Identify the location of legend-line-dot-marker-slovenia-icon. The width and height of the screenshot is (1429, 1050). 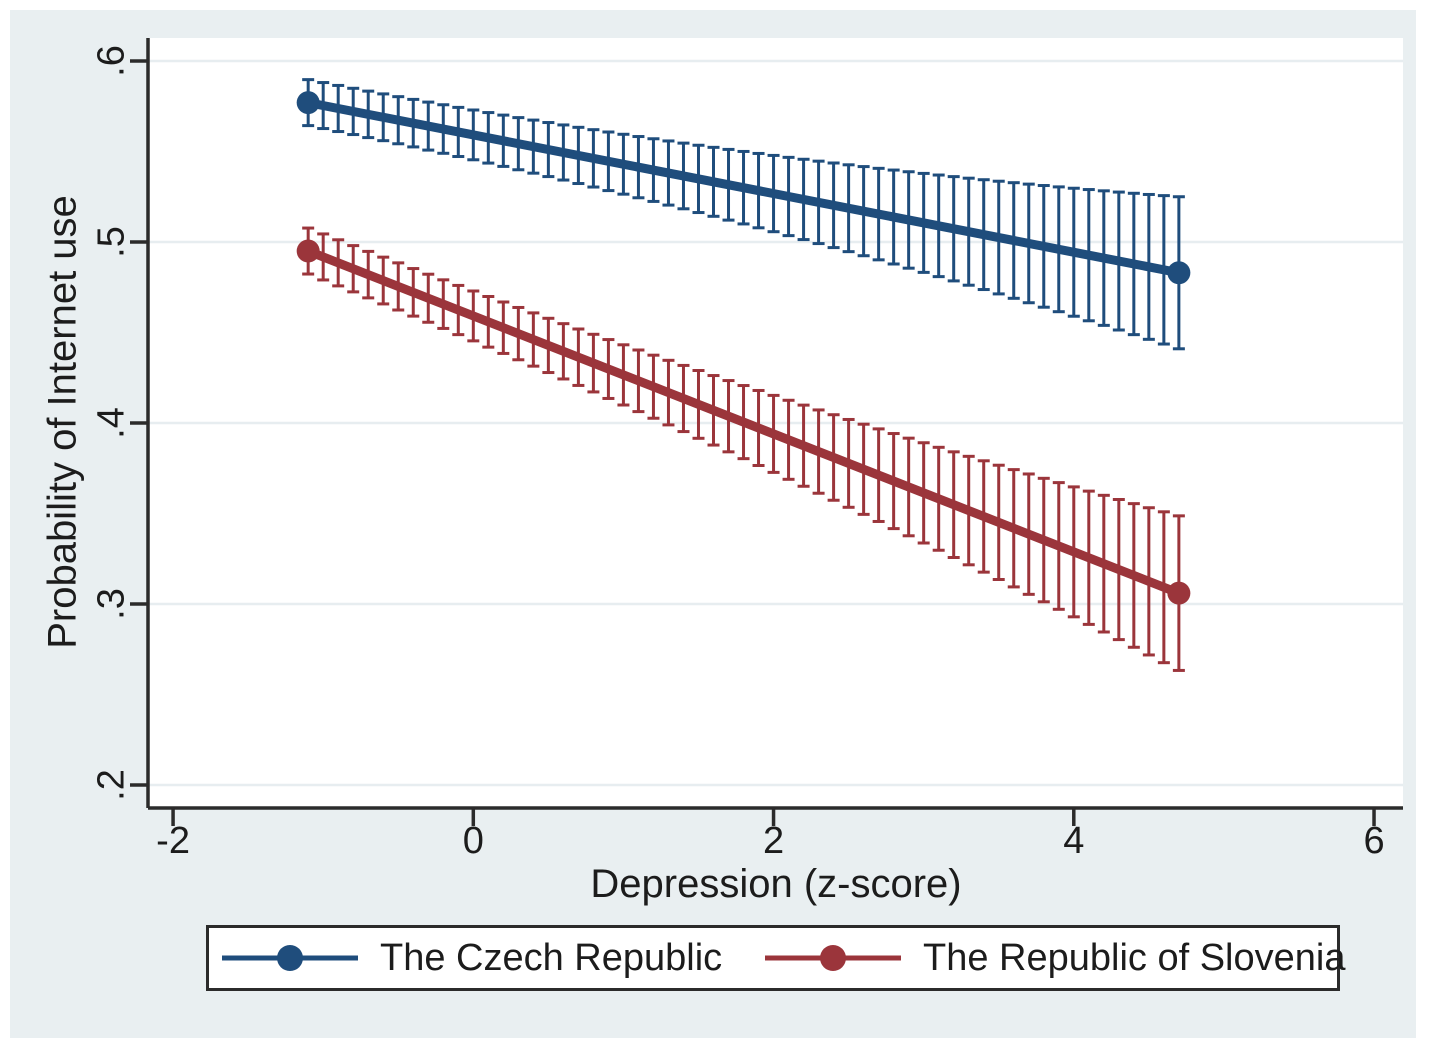
(833, 958).